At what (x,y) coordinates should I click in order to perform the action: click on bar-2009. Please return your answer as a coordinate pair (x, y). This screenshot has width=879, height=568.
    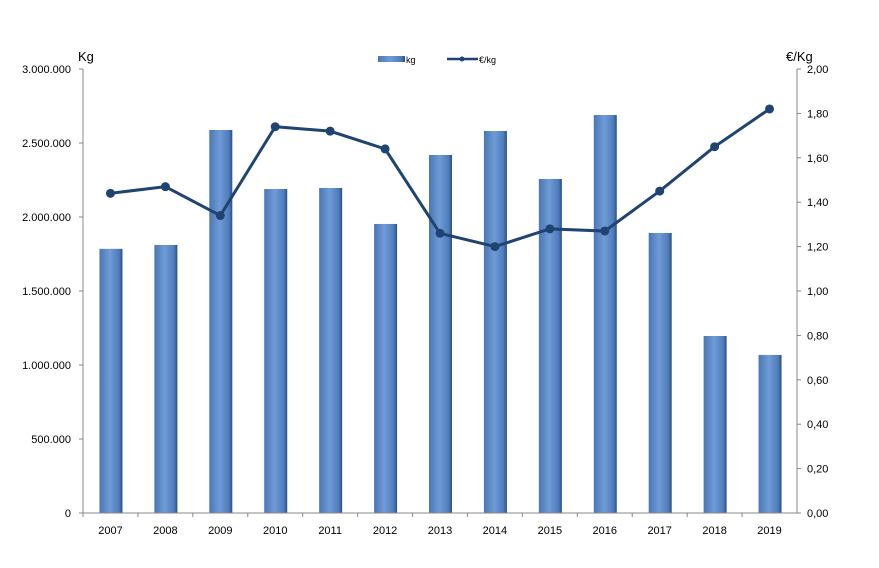
    Looking at the image, I should click on (221, 321).